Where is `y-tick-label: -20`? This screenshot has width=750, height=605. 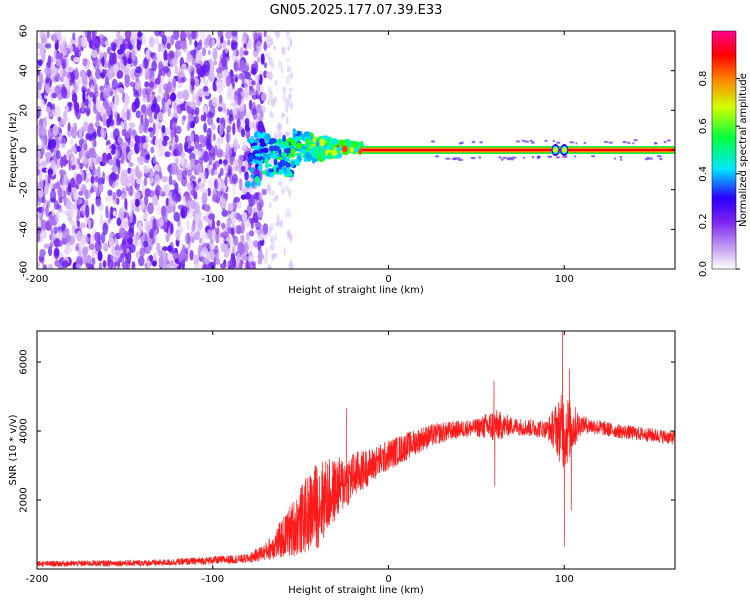 y-tick-label: -20 is located at coordinates (24, 189).